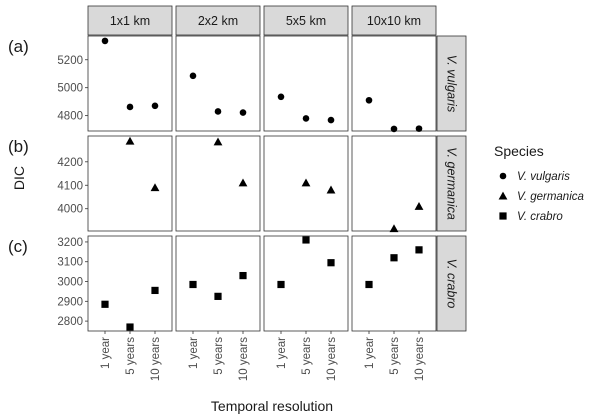 This screenshot has height=419, width=614. Describe the element at coordinates (70, 117) in the screenshot. I see `y-tick-label-0-0: 4800` at that location.